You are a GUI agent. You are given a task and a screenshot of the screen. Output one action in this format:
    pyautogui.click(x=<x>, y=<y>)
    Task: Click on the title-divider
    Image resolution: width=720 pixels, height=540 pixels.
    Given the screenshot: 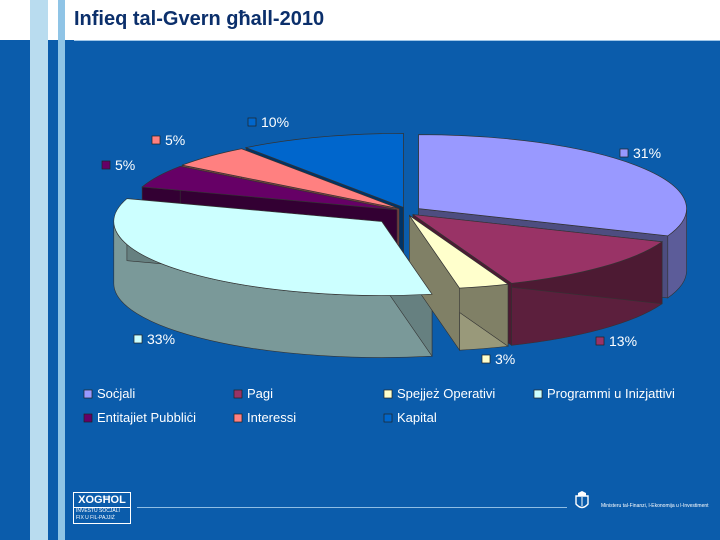 What is the action you would take?
    pyautogui.click(x=397, y=40)
    